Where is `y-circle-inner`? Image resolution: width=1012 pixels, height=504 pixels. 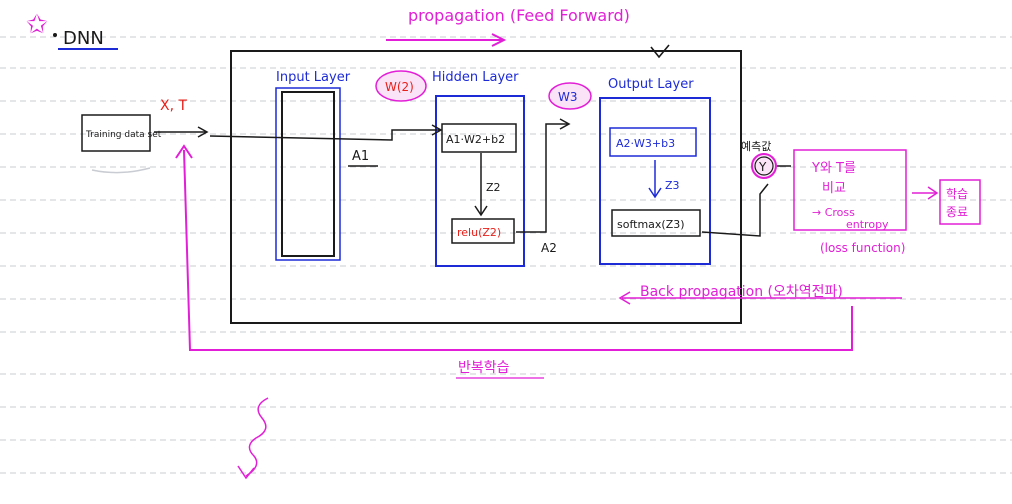 y-circle-inner is located at coordinates (764, 166).